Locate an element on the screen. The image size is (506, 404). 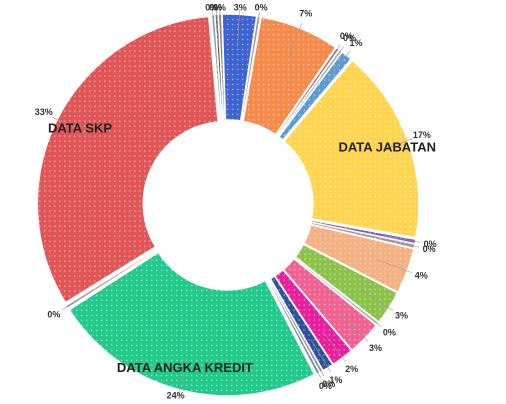
category-label: DATA ANGKA KREDIT is located at coordinates (185, 367).